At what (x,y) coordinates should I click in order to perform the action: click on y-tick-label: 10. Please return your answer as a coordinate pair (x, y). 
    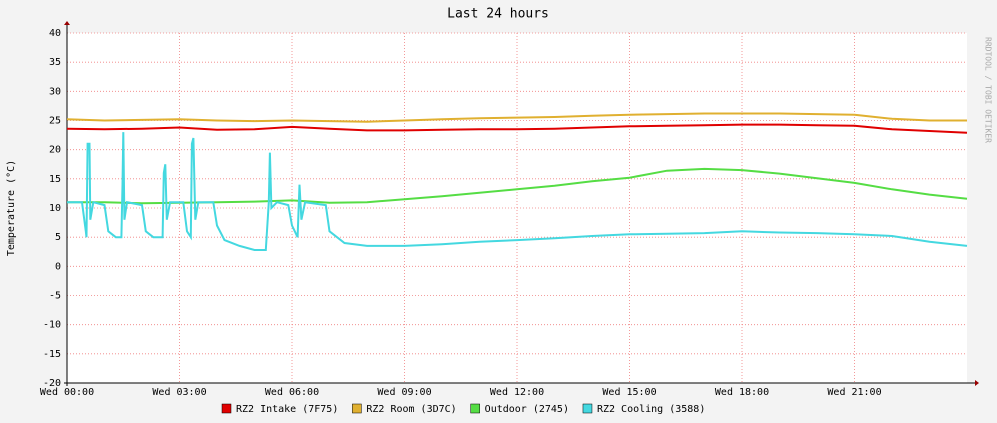
    Looking at the image, I should click on (55, 208).